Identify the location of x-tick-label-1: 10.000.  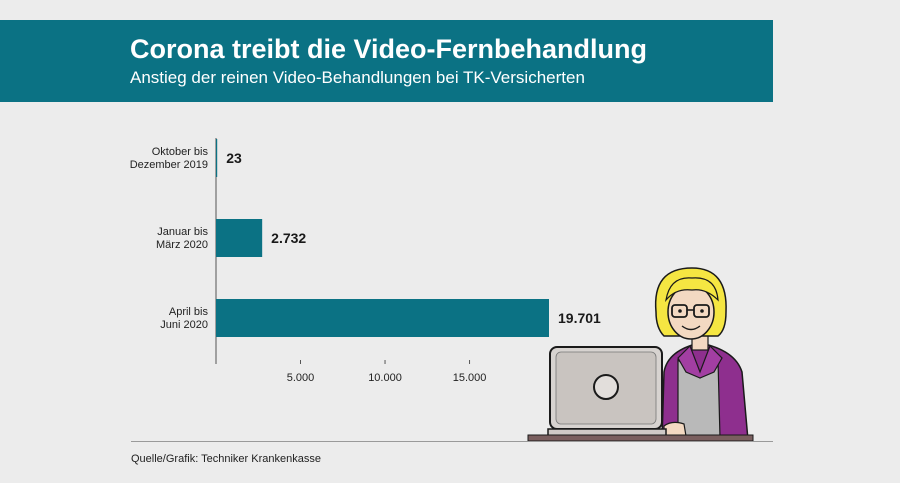
(385, 378).